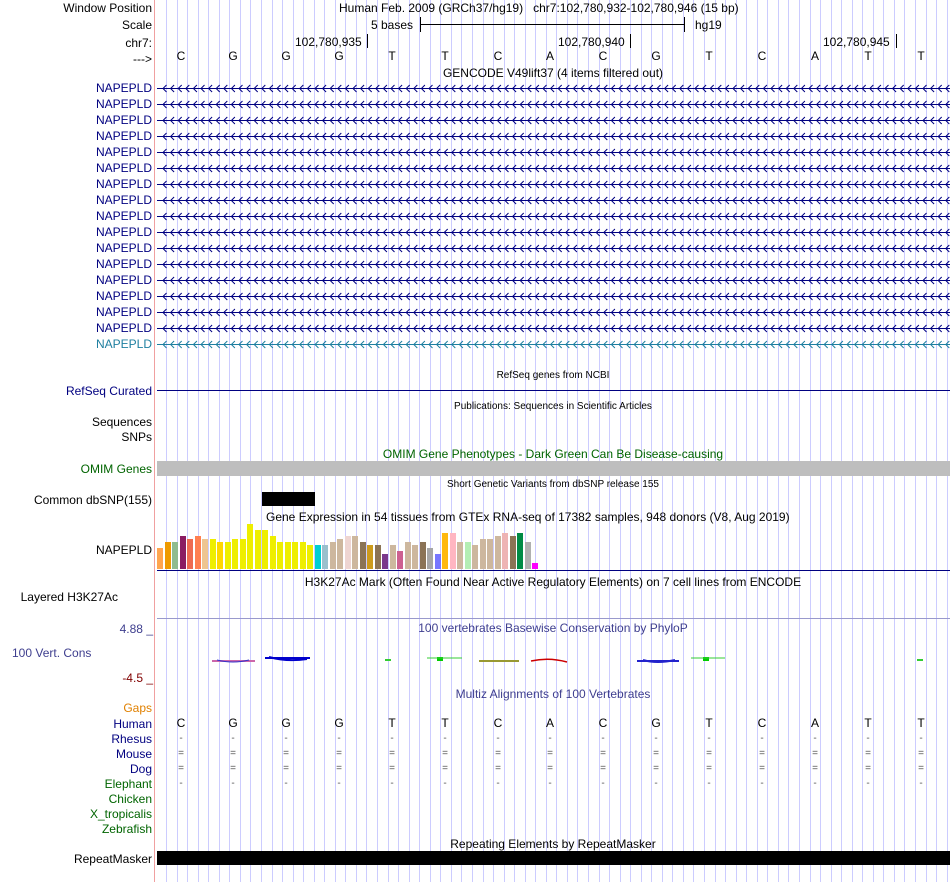 This screenshot has width=950, height=882. Describe the element at coordinates (120, 814) in the screenshot. I see `species-label: X_tropicalis` at that location.